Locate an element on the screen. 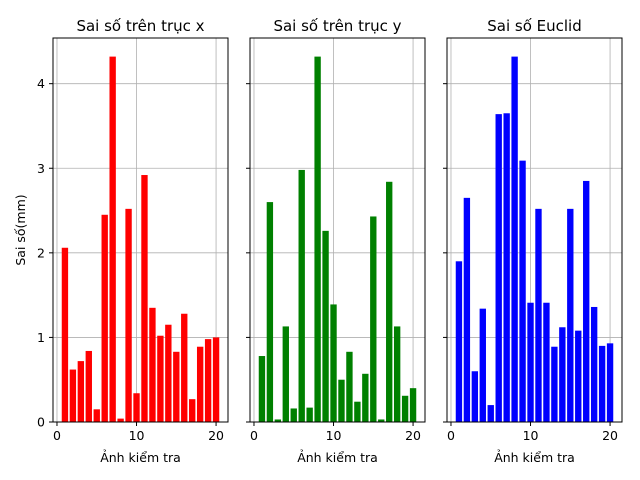 This screenshot has width=640, height=480. y-tick-label: 4 is located at coordinates (41, 83).